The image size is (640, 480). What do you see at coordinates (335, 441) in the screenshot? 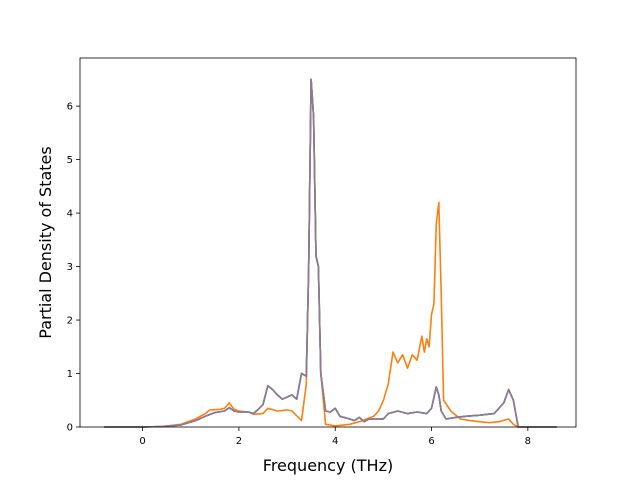
I see `x-tick-label: 4` at bounding box center [335, 441].